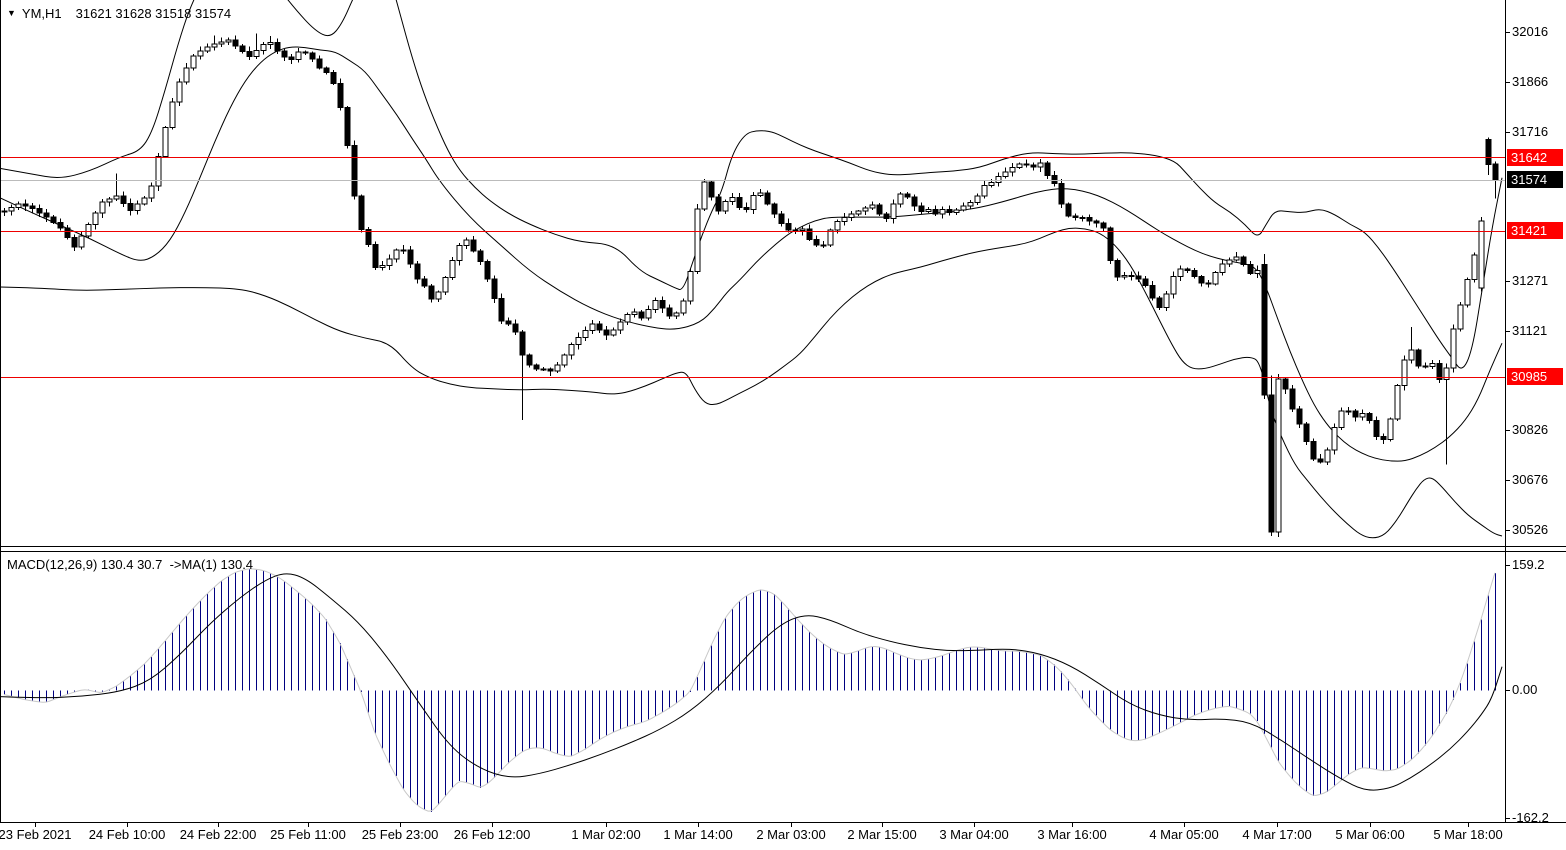 This screenshot has width=1566, height=850. What do you see at coordinates (11, 13) in the screenshot?
I see `triangle-down-icon: ▼` at bounding box center [11, 13].